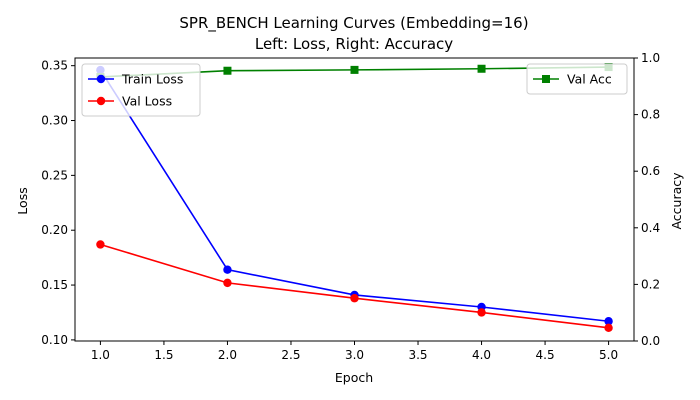  I want to click on y-axis-left-label: Loss, so click(22, 200).